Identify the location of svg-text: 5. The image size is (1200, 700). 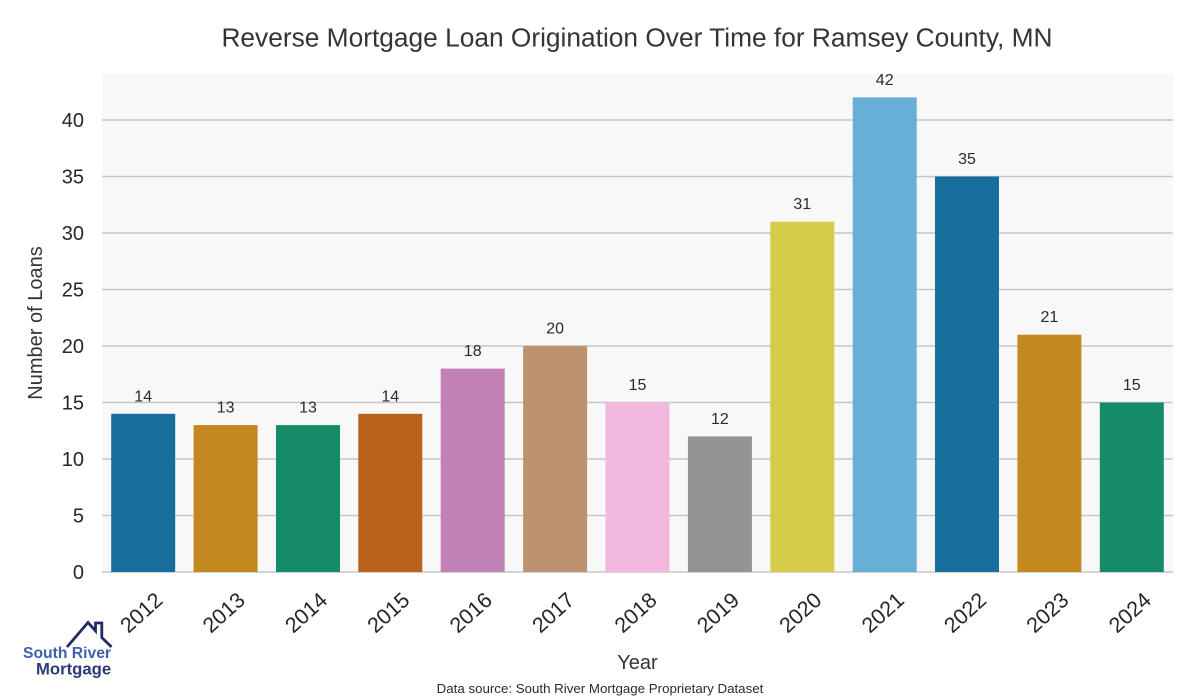
(78, 517).